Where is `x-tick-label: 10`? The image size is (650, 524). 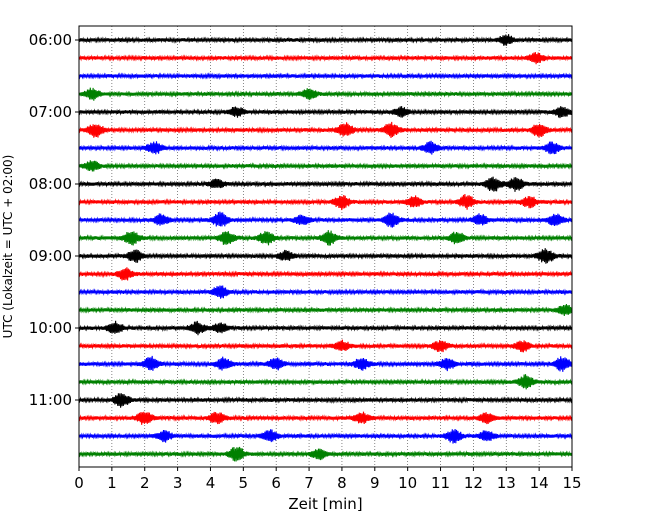
x-tick-label: 10 is located at coordinates (407, 483).